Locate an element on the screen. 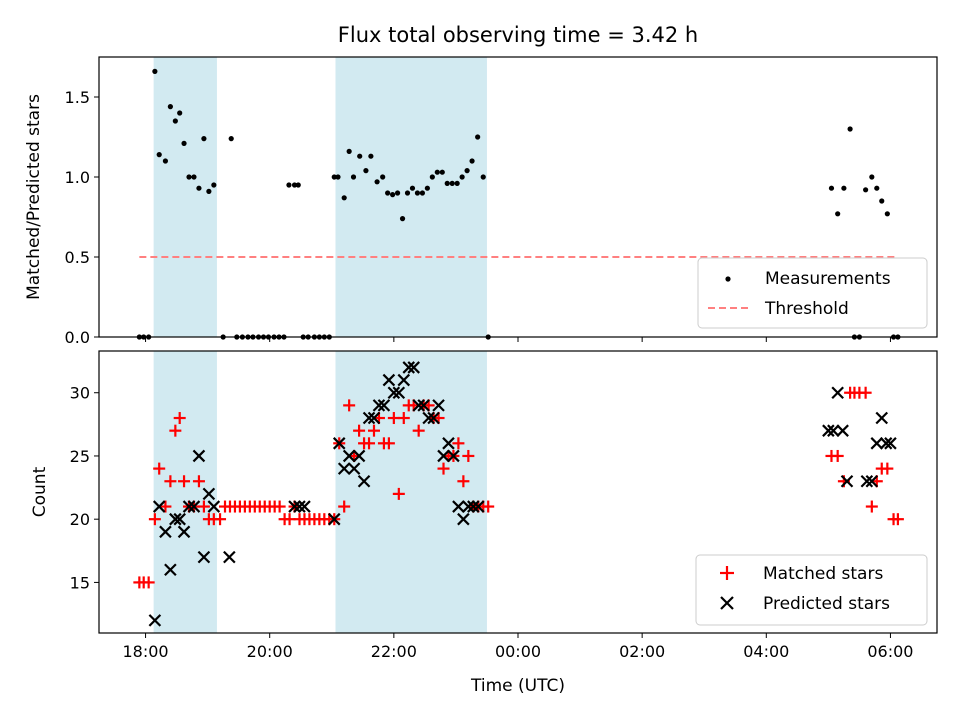 The image size is (960, 720). ratio-legend: Measurements Threshold is located at coordinates (812, 293).